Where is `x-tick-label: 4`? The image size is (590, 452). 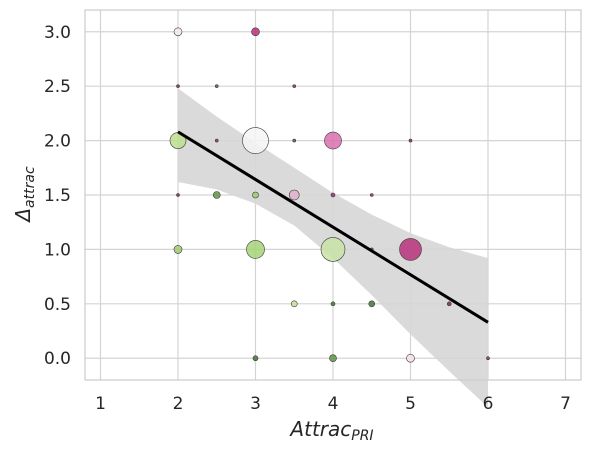 x-tick-label: 4 is located at coordinates (333, 404).